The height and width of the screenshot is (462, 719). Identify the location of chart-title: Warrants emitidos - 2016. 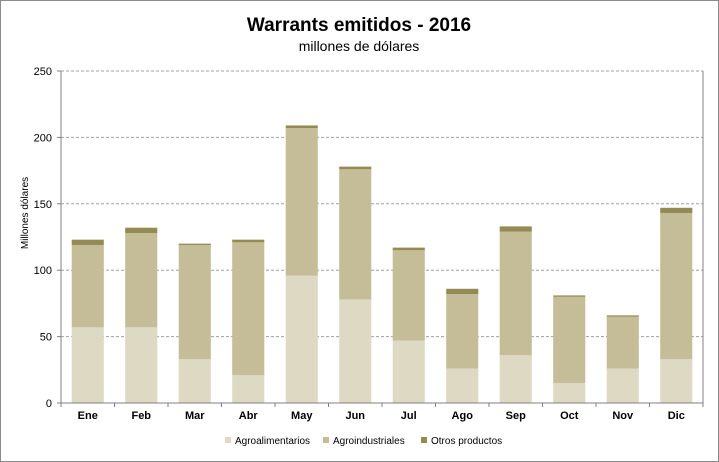
(359, 25).